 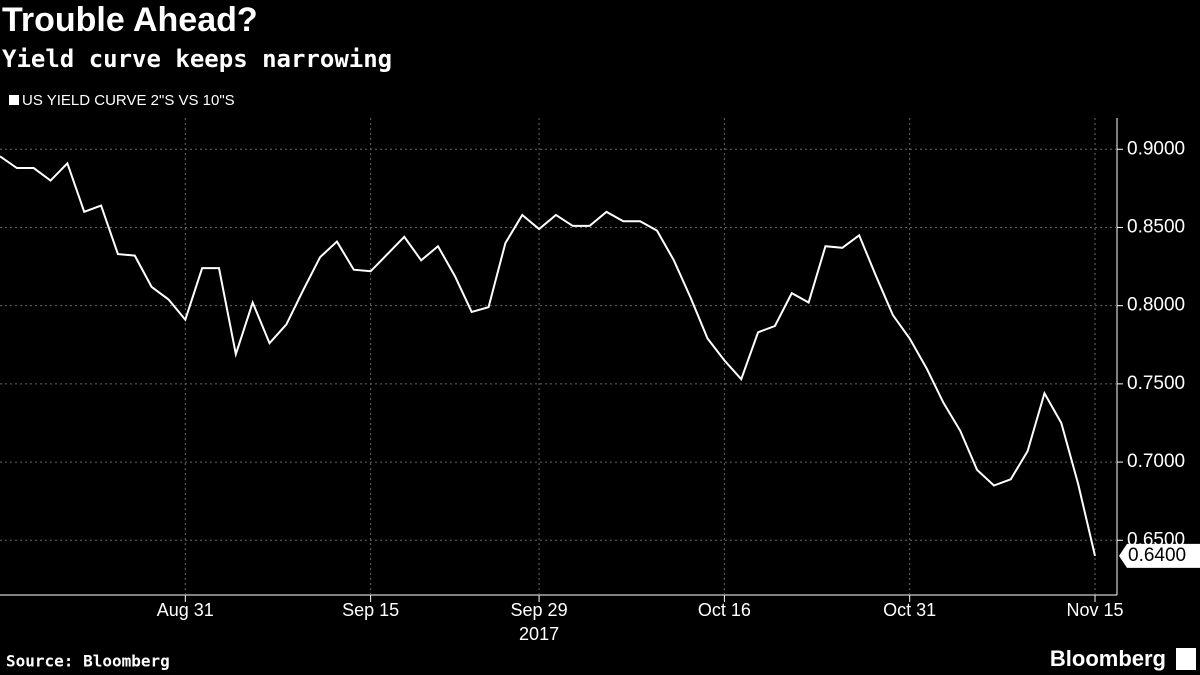 I want to click on x-tick-label: Oct 31, so click(x=909, y=610).